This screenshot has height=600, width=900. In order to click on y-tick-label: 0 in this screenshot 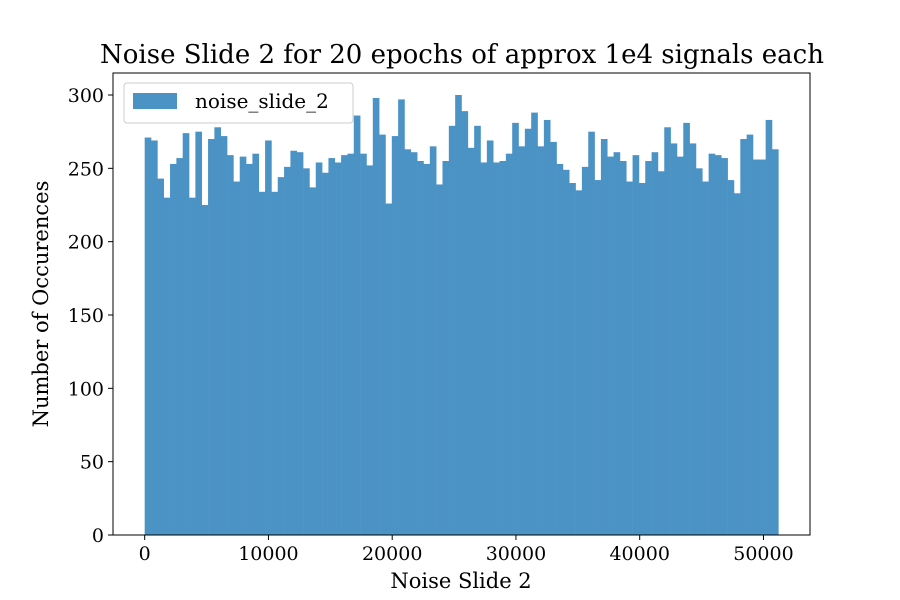, I will do `click(98, 536)`.